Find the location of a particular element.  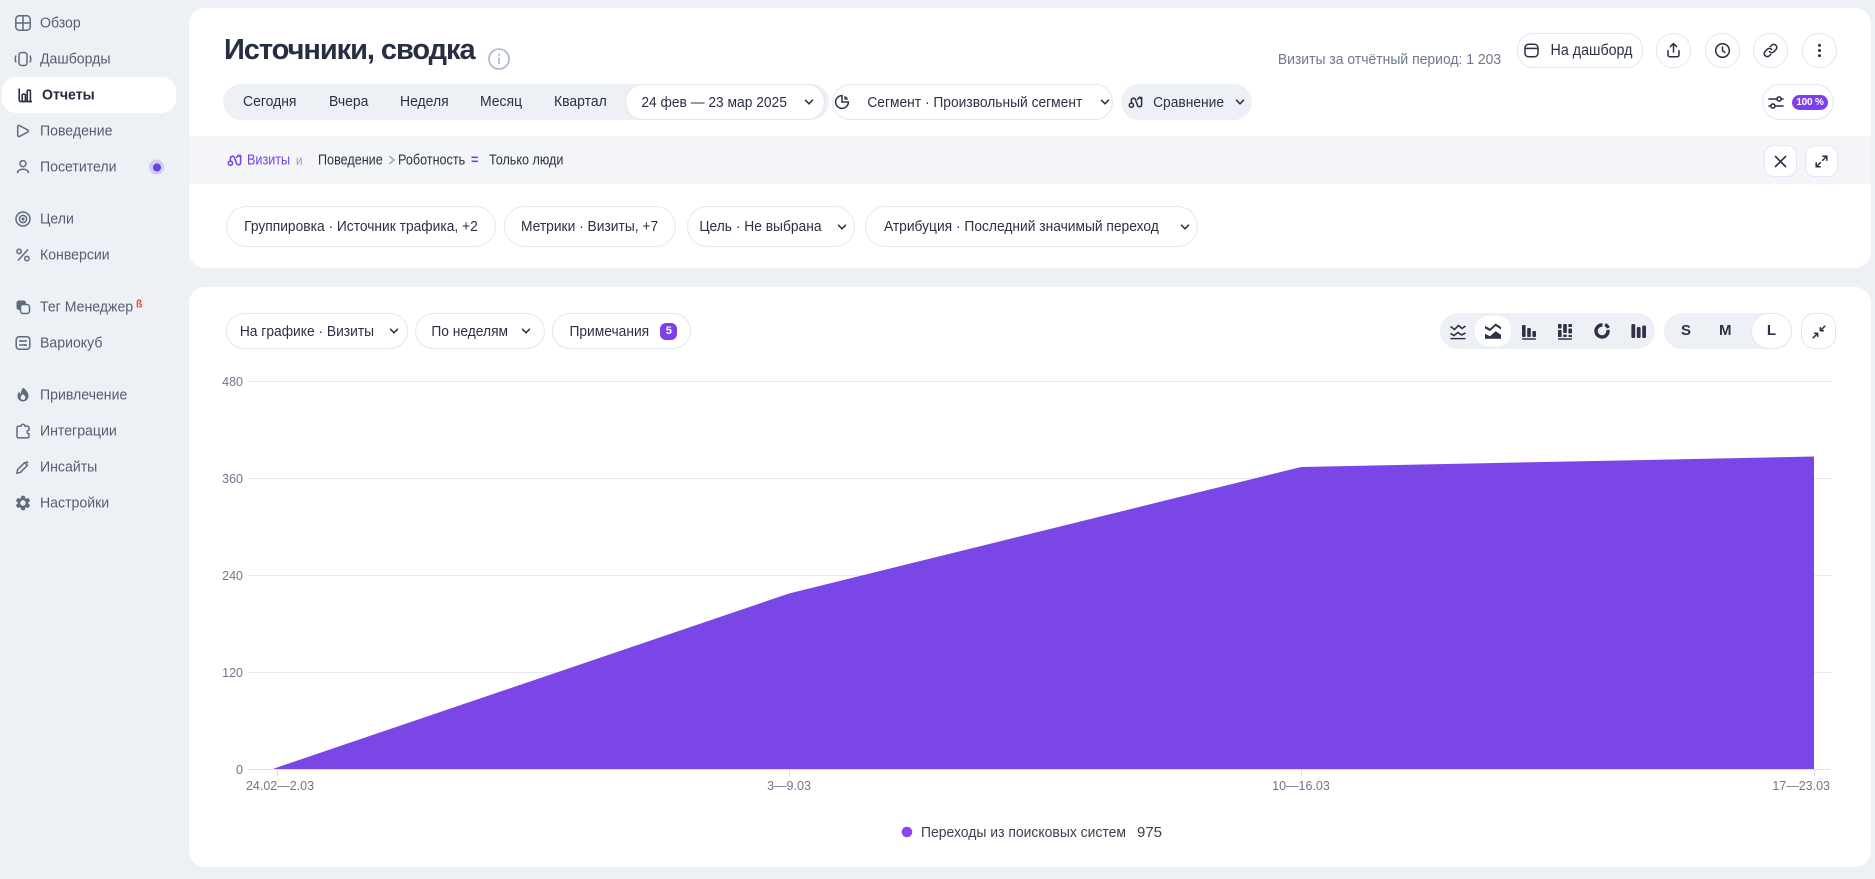

svg-text: 24.02—2.03 is located at coordinates (280, 786).